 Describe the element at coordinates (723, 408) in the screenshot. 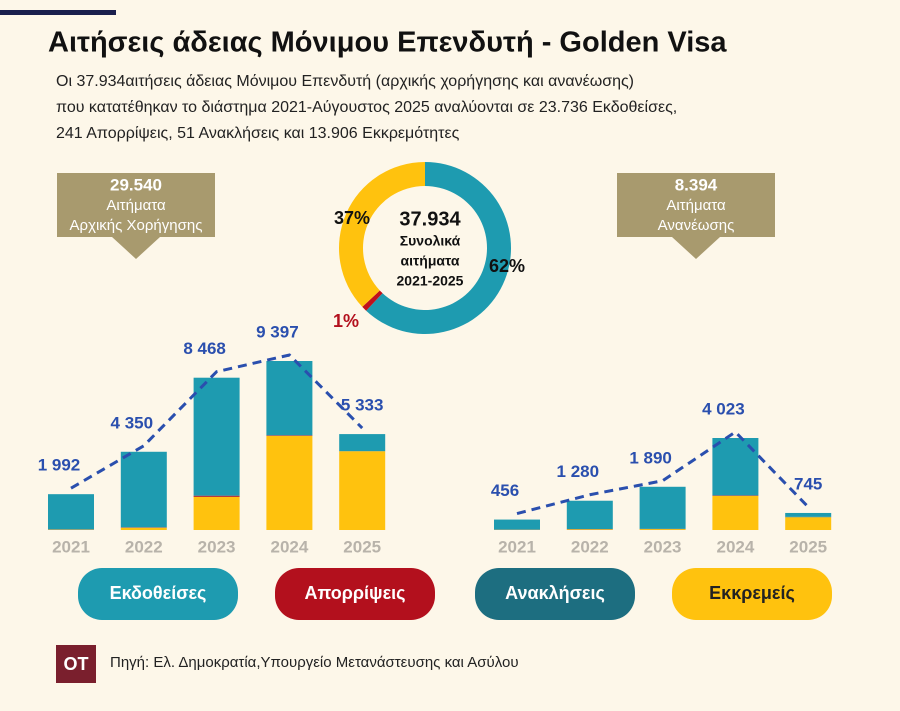

I see `total-label: 4 023` at that location.